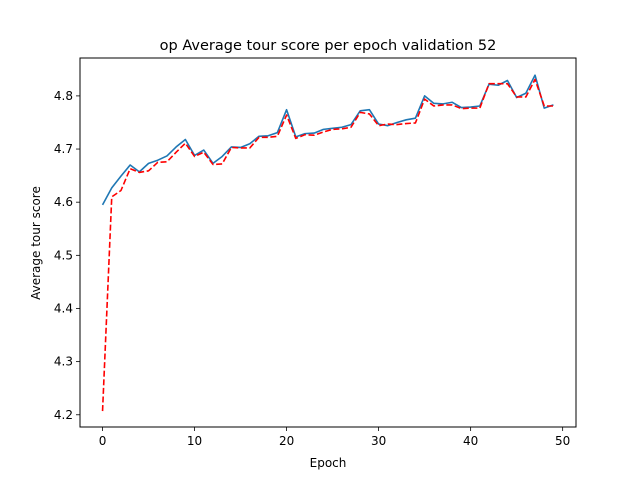  I want to click on y-tick-label: 4.8, so click(63, 96).